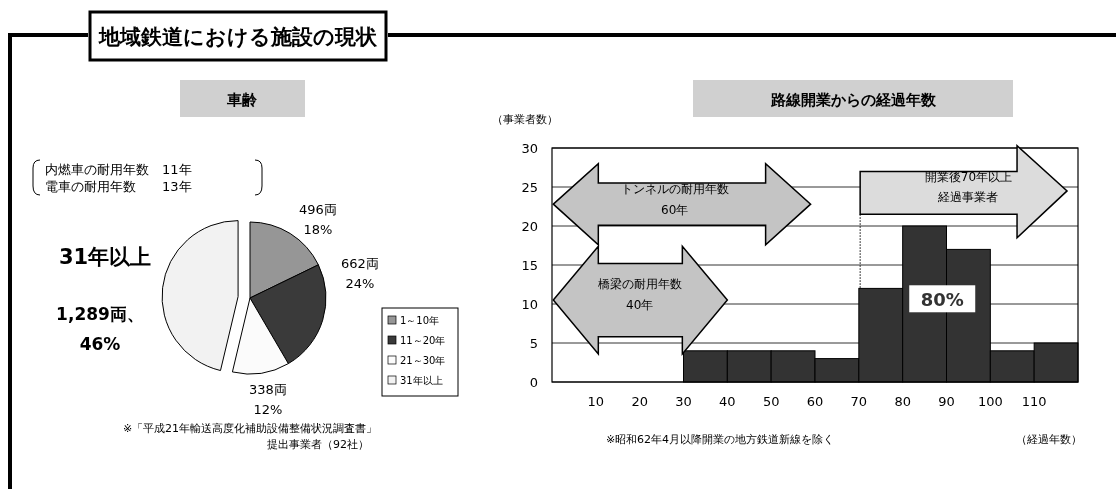  Describe the element at coordinates (639, 401) in the screenshot. I see `x-tick-label: 20` at that location.